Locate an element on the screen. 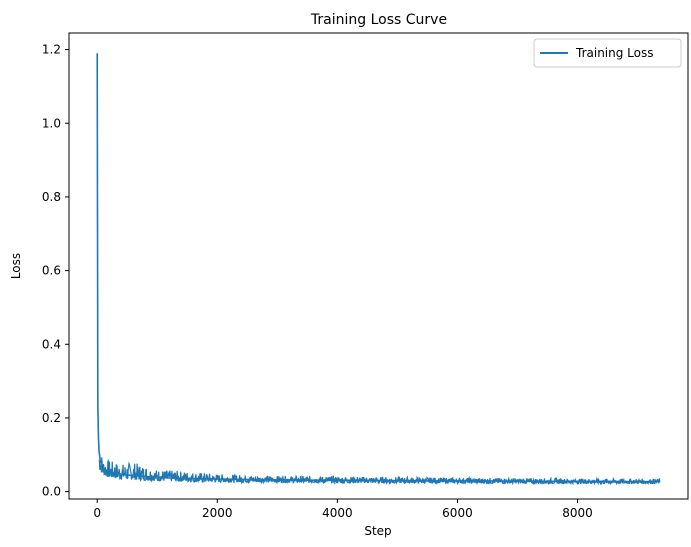 The height and width of the screenshot is (547, 691). y-axis-label: Loss is located at coordinates (16, 266).